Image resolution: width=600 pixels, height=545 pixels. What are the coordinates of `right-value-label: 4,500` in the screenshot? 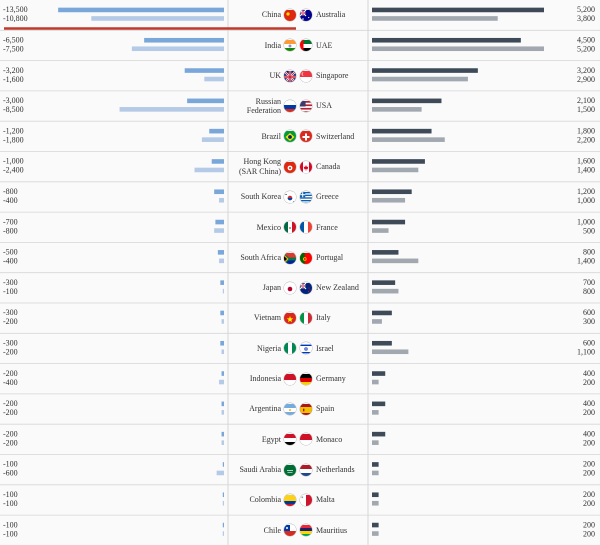 It's located at (586, 39).